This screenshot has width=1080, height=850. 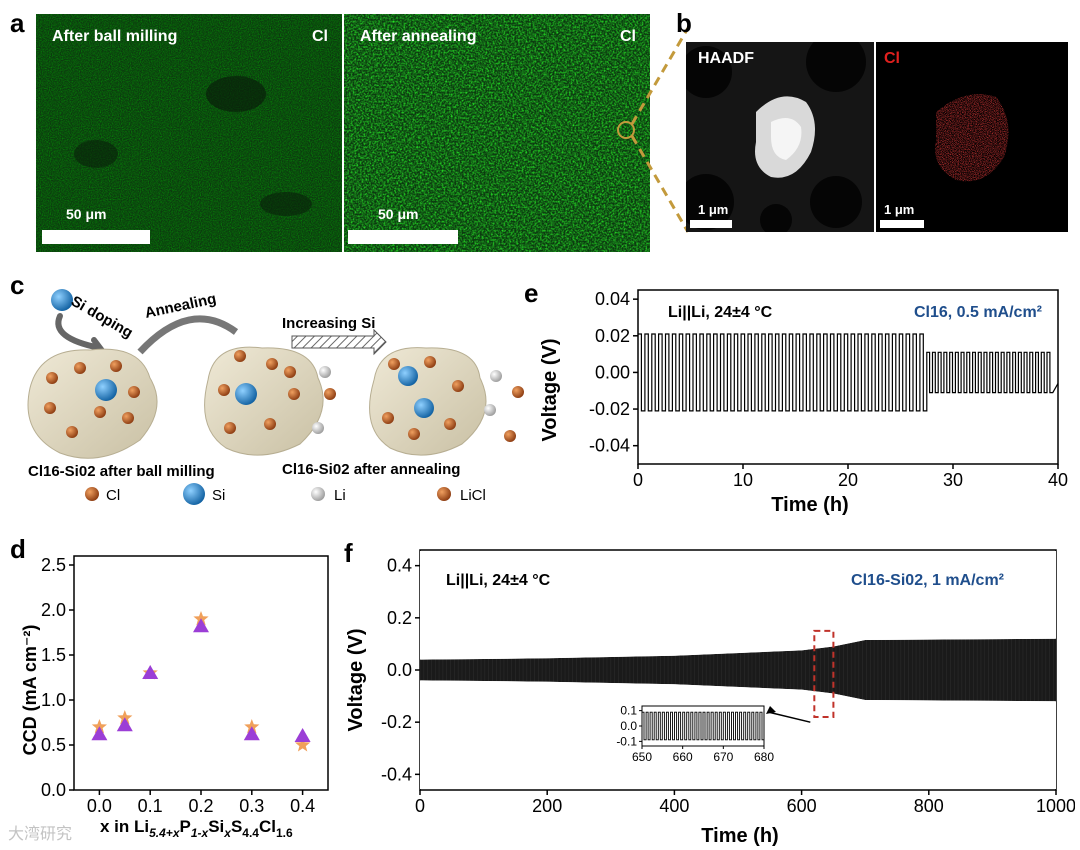 What do you see at coordinates (609, 446) in the screenshot?
I see `y-tick-label: -0.04` at bounding box center [609, 446].